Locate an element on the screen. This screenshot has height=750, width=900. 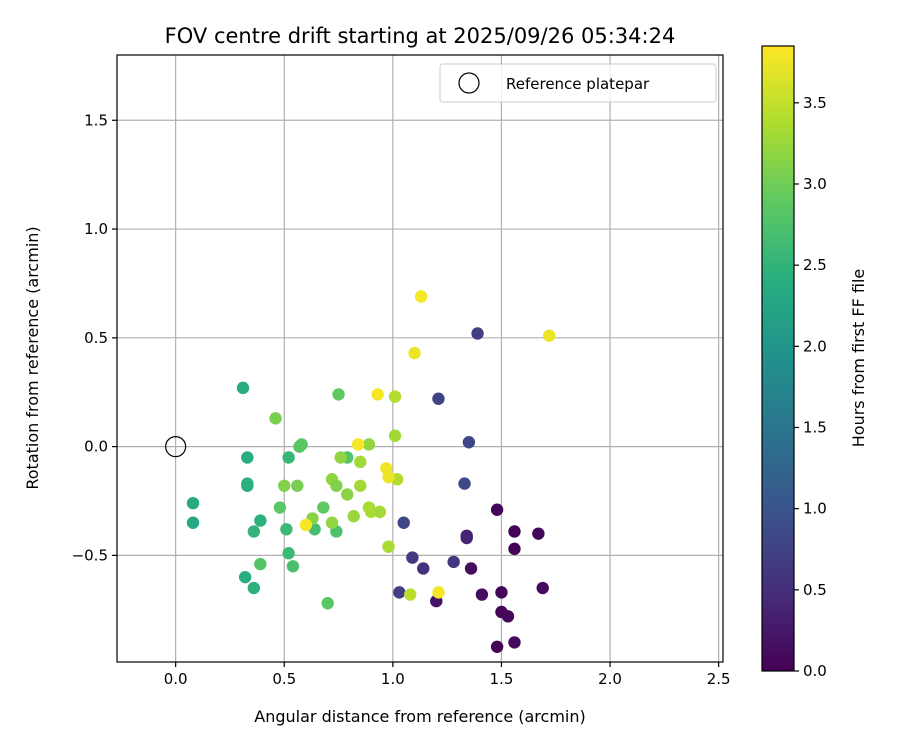
colorbar-tick-label: 2.0 is located at coordinates (815, 346).